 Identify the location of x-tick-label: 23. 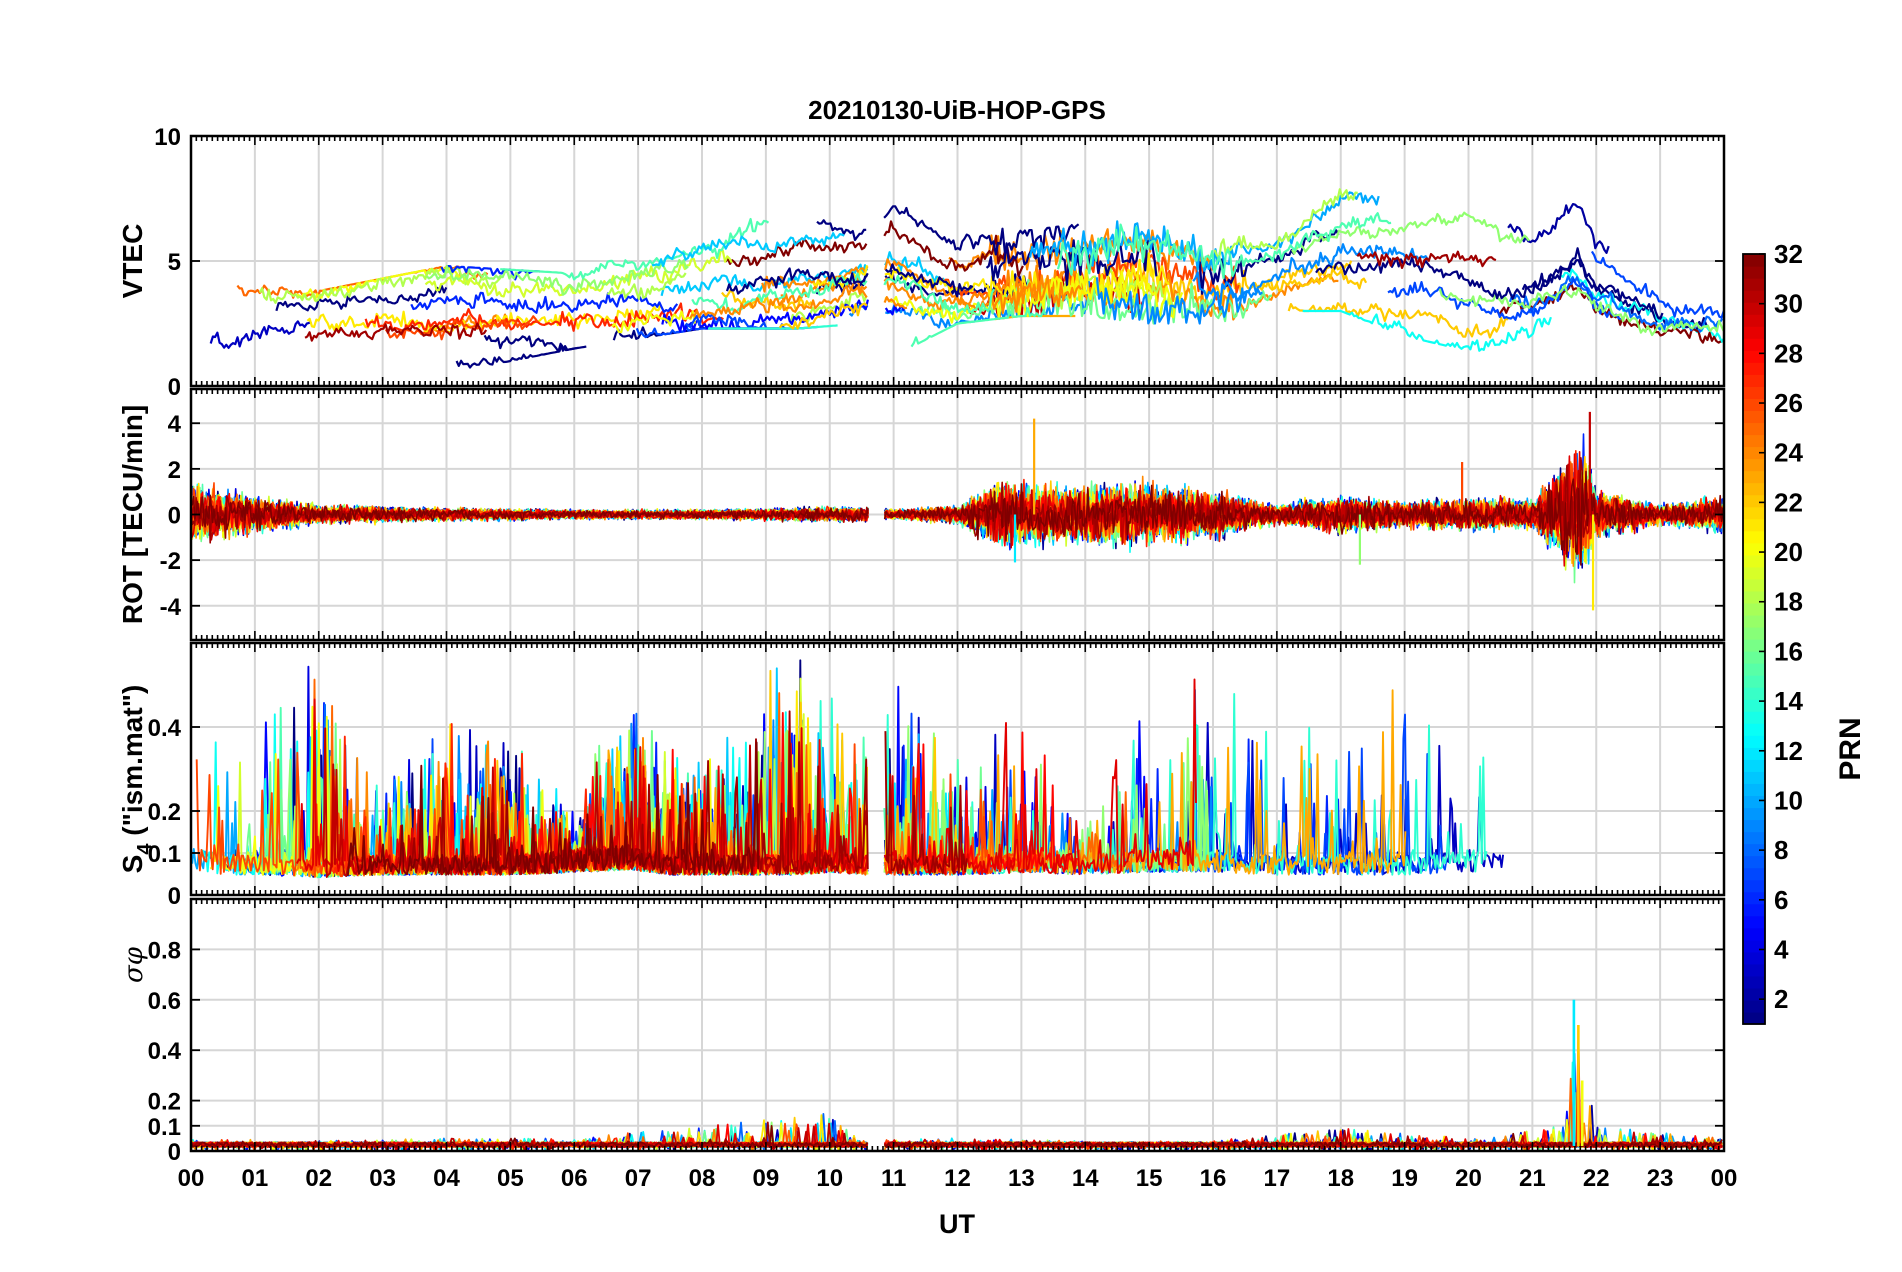
(1660, 1178).